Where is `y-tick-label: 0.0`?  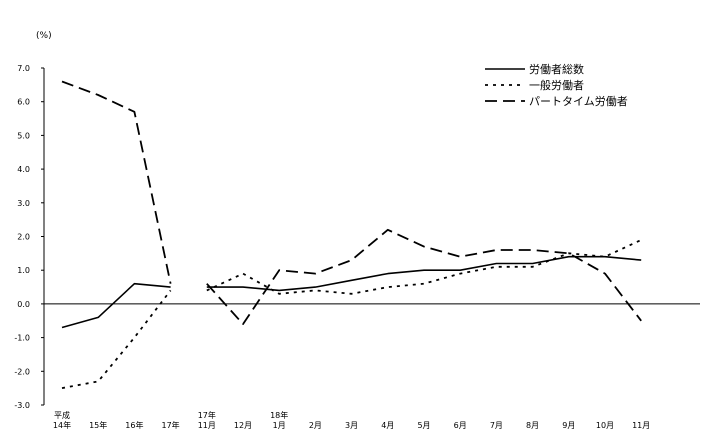
y-tick-label: 0.0 is located at coordinates (23, 304).